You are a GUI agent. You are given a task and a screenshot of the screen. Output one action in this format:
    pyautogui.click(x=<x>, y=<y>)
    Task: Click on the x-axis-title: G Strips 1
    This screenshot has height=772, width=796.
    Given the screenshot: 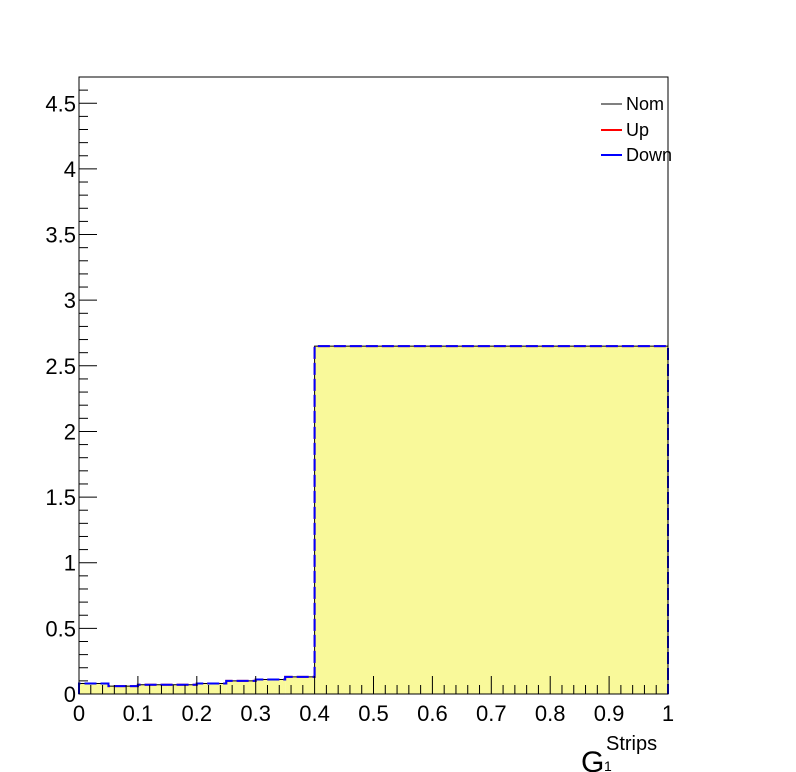 What is the action you would take?
    pyautogui.click(x=619, y=752)
    